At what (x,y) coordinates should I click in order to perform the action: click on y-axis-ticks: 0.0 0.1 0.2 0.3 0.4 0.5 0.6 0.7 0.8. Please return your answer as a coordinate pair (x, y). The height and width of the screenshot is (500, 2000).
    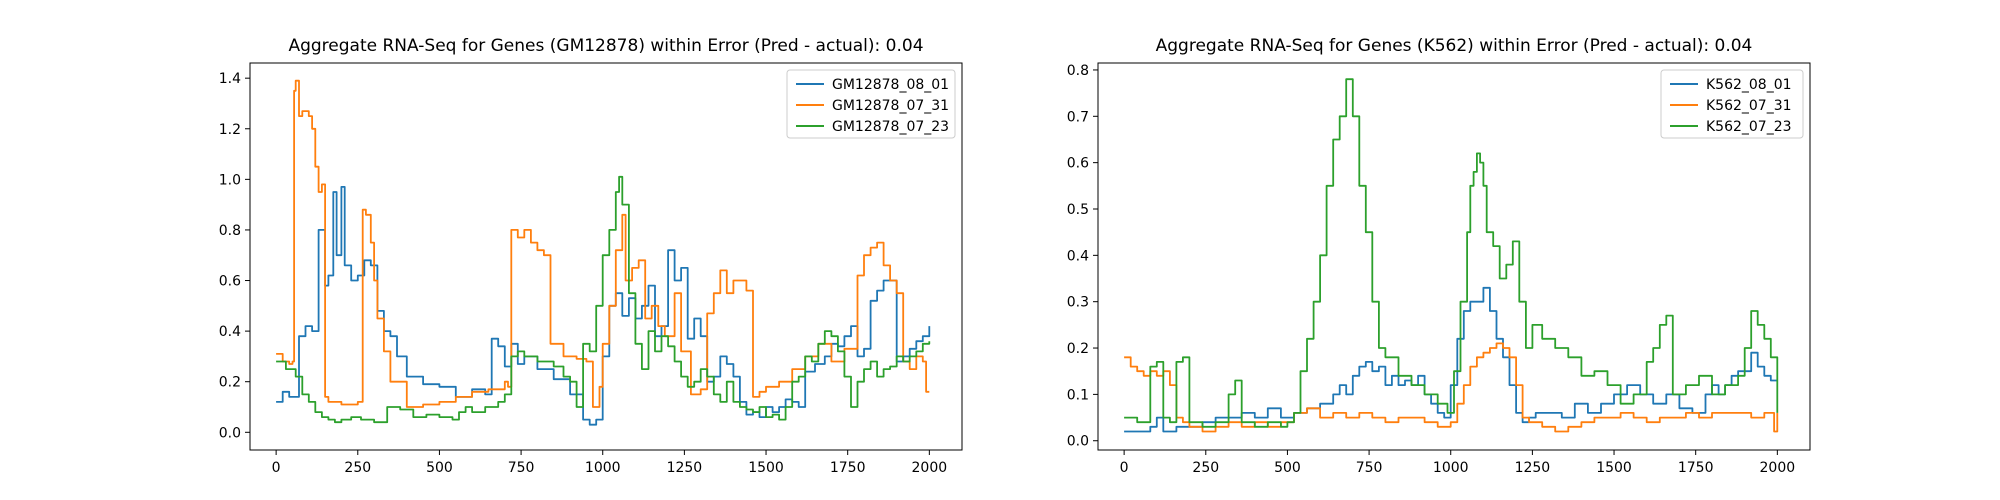
    Looking at the image, I should click on (1082, 256).